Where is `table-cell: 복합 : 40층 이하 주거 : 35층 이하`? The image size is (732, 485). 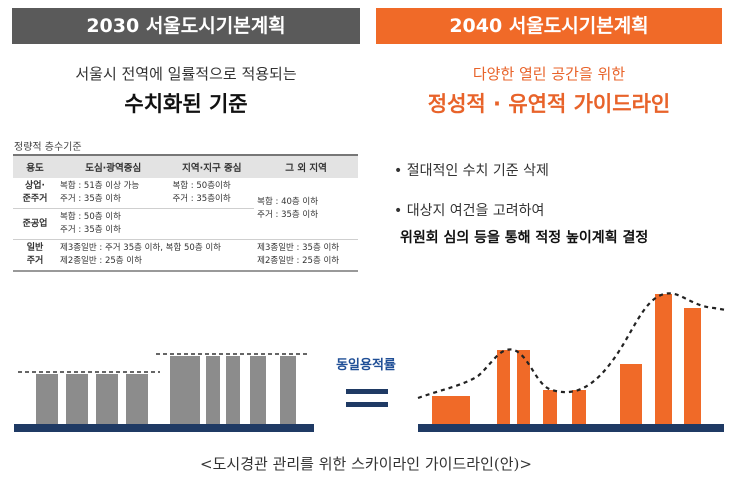
table-cell: 복합 : 40층 이하 주거 : 35층 이하 is located at coordinates (306, 209).